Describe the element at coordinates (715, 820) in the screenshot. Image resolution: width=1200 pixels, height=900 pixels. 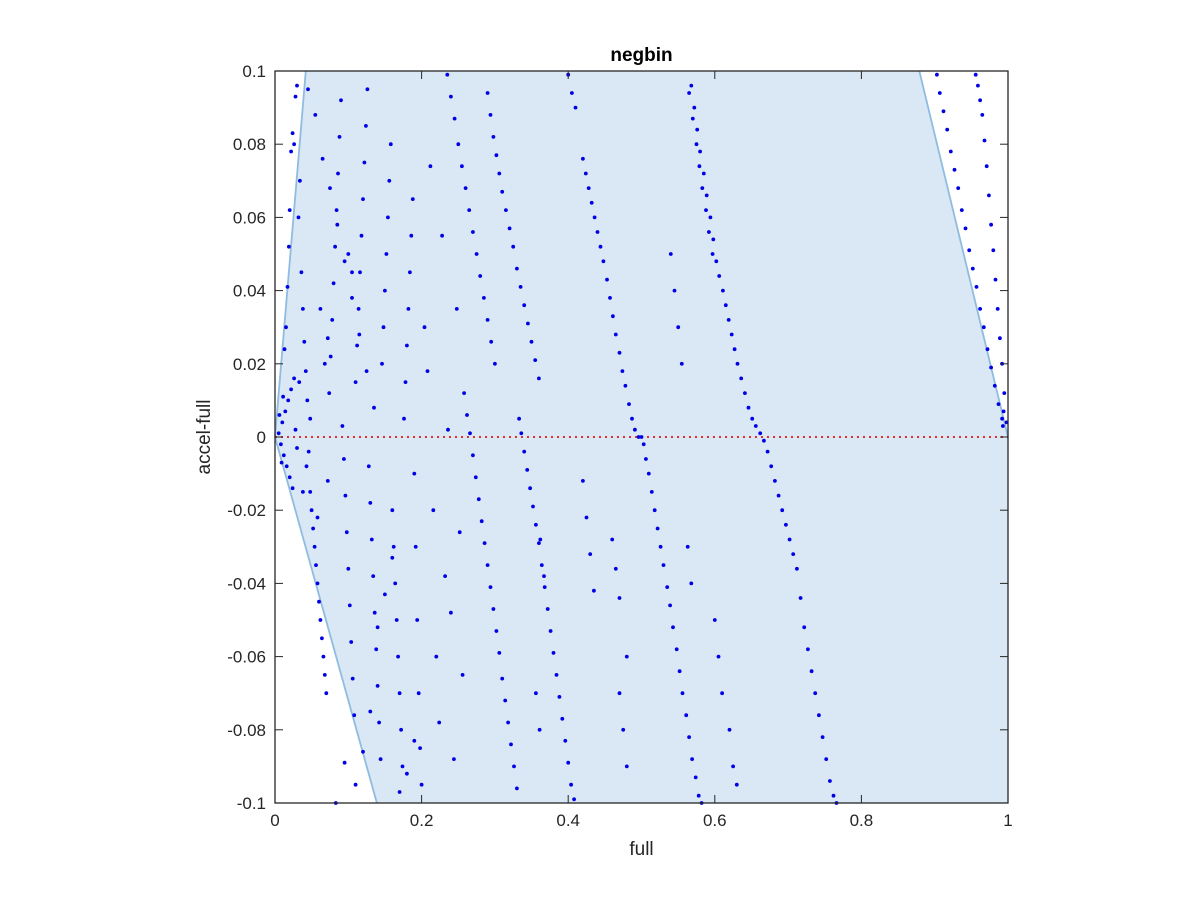
I see `x-tick-label: 0.6` at that location.